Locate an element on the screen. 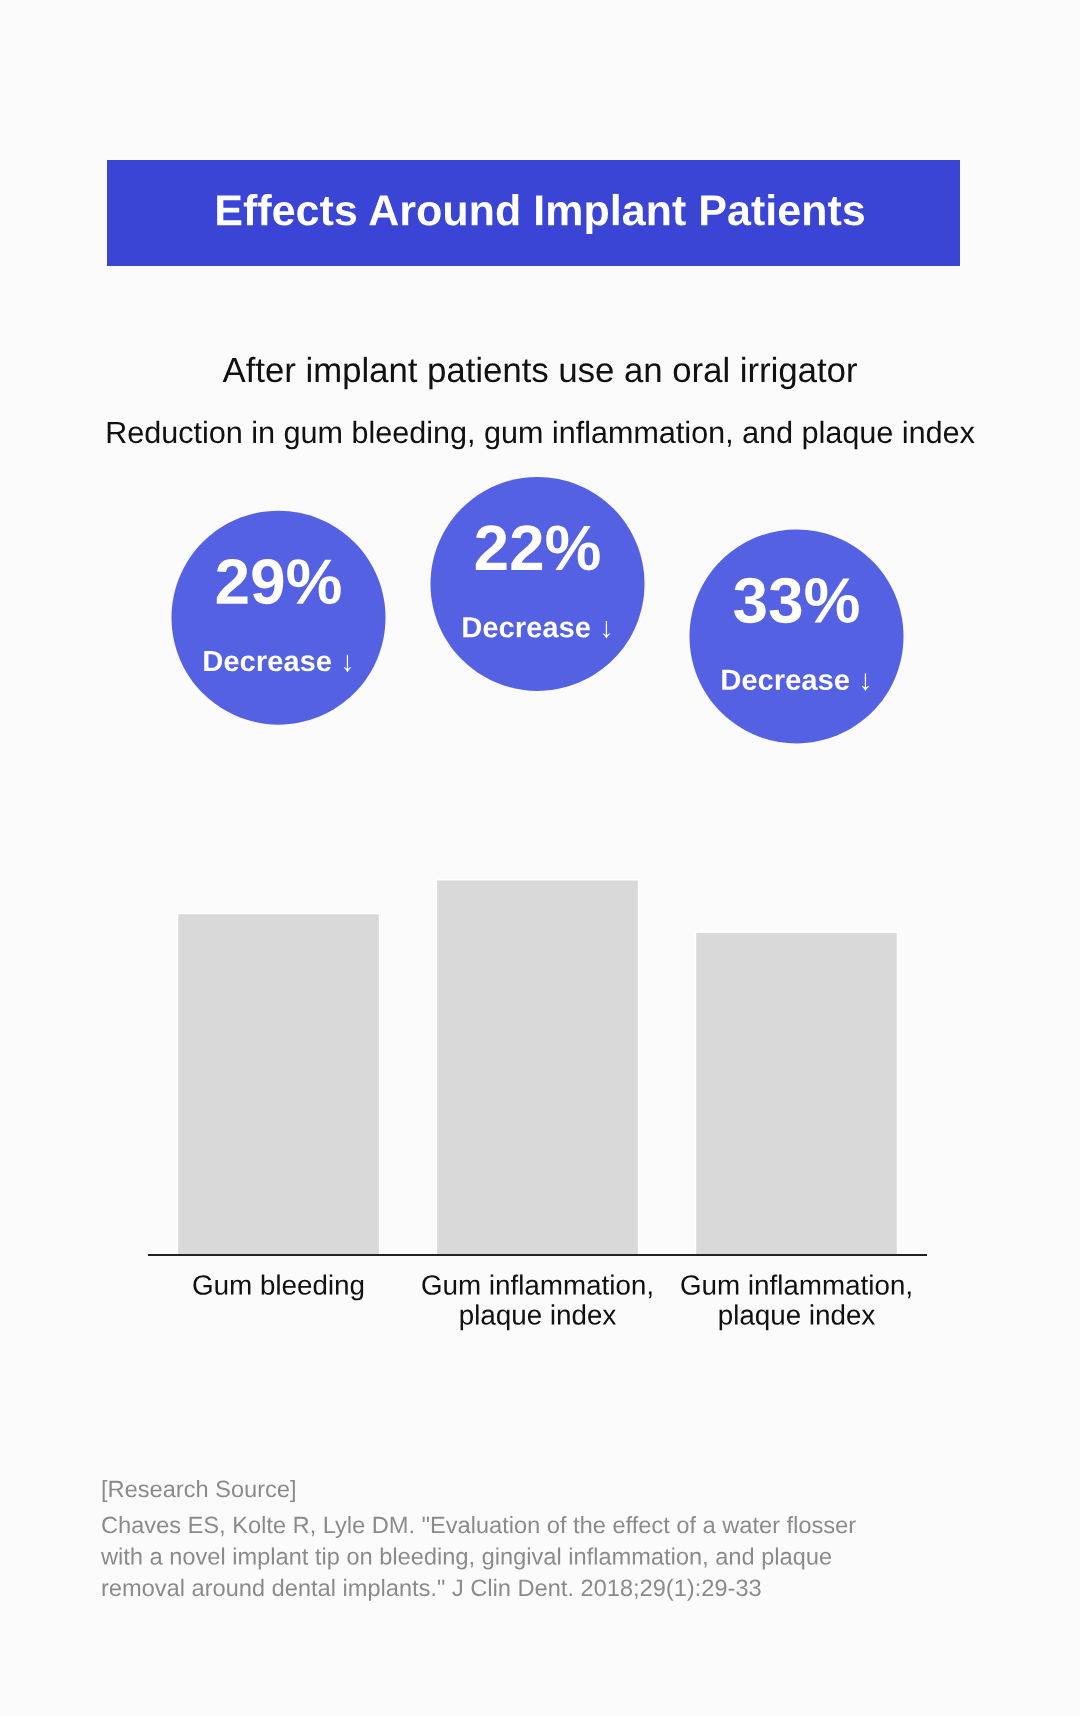 Image resolution: width=1080 pixels, height=1716 pixels. text: 33% Decrease ↓ is located at coordinates (795, 634).